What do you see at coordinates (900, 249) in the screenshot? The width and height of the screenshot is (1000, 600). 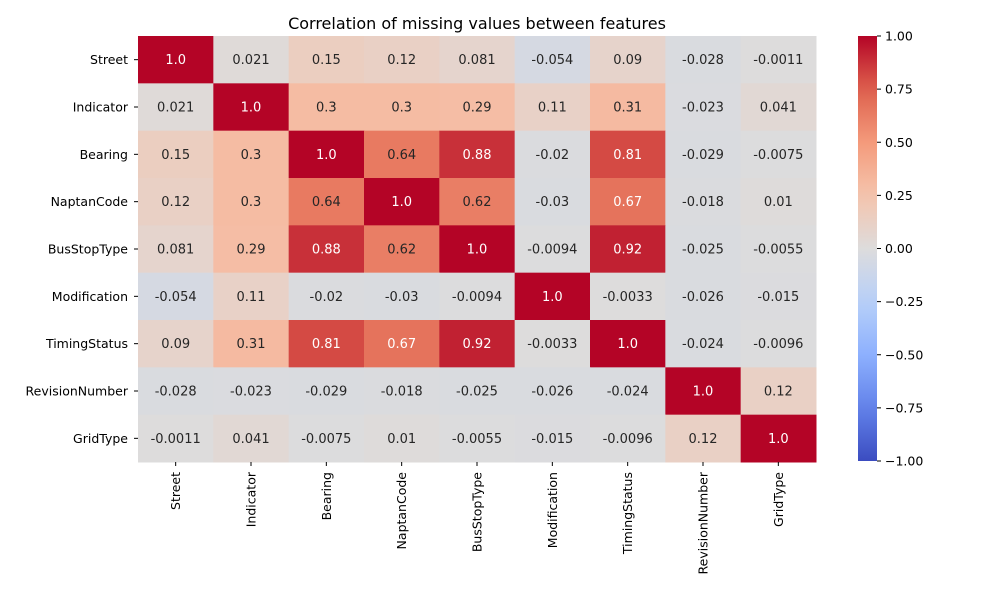 I see `colorbar-ticks: 1.00 0.75 0.50 0.25 0.00 −0.25 −0.50 −0.75 −1.00` at bounding box center [900, 249].